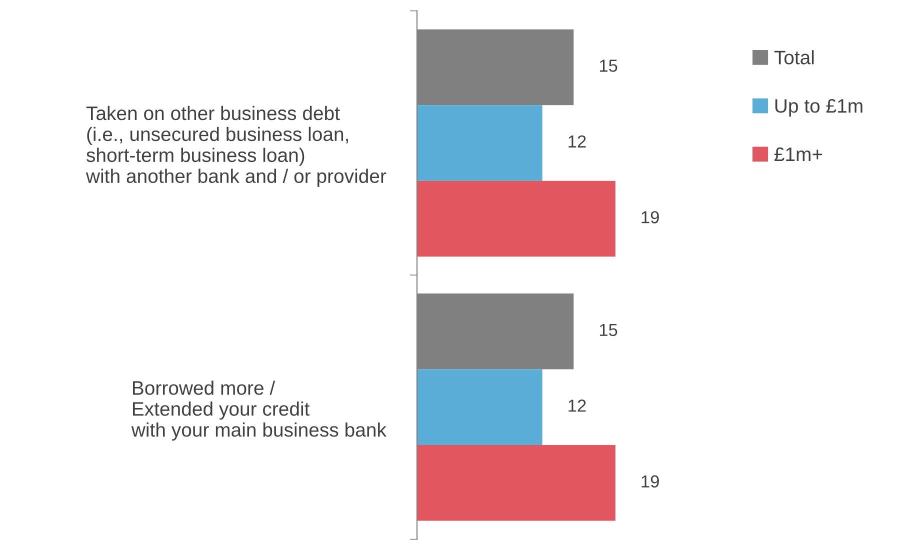 The image size is (899, 542). Describe the element at coordinates (236, 146) in the screenshot. I see `y-tick-label: Taken on other business debt (i.e., unsecured business loan, short-term business loan) with another bank and / or provider` at that location.